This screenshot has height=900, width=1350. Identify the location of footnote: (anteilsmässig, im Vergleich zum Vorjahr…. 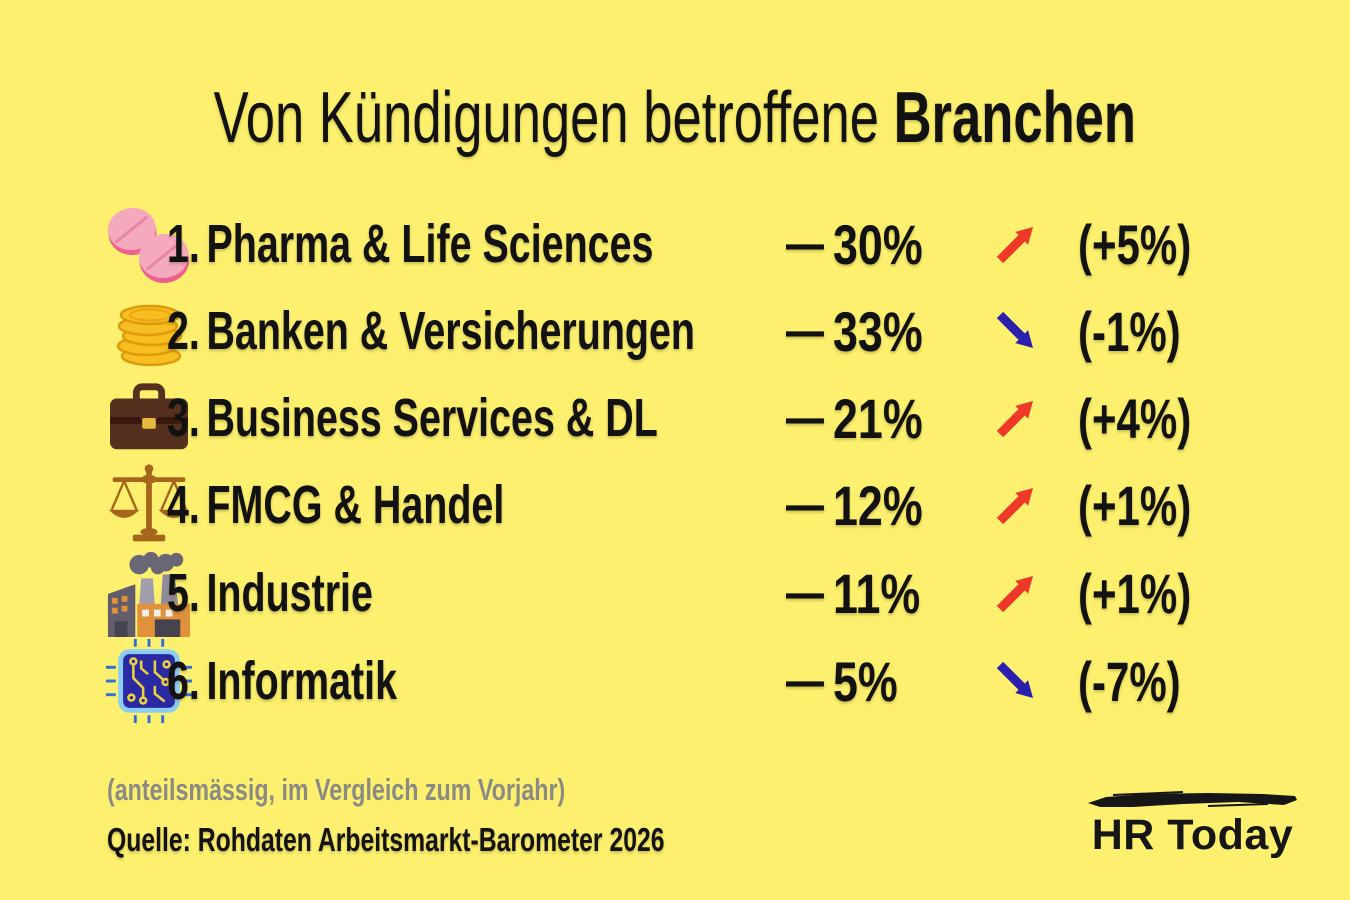
(336, 789).